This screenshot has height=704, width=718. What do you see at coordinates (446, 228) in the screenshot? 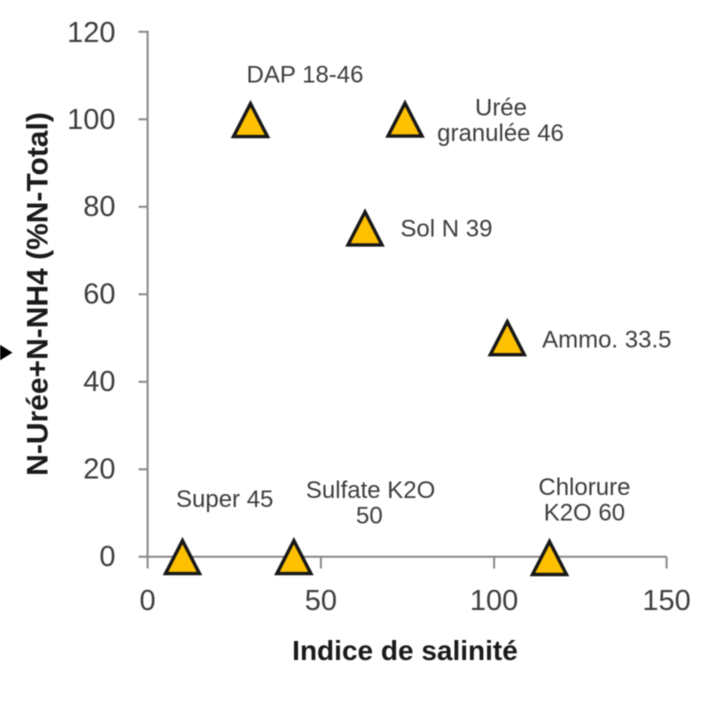
I see `svg-text: Sol N 39` at bounding box center [446, 228].